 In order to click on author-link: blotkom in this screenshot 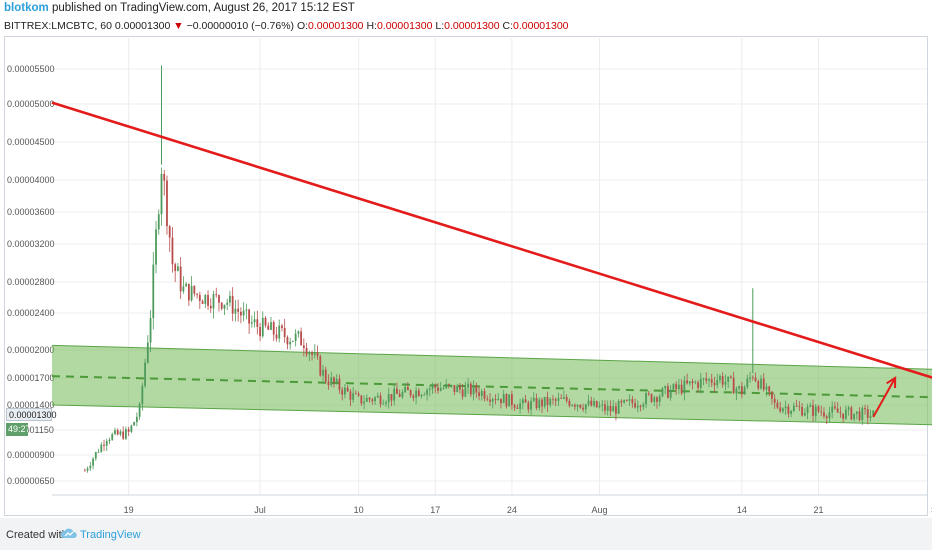, I will do `click(26, 8)`.